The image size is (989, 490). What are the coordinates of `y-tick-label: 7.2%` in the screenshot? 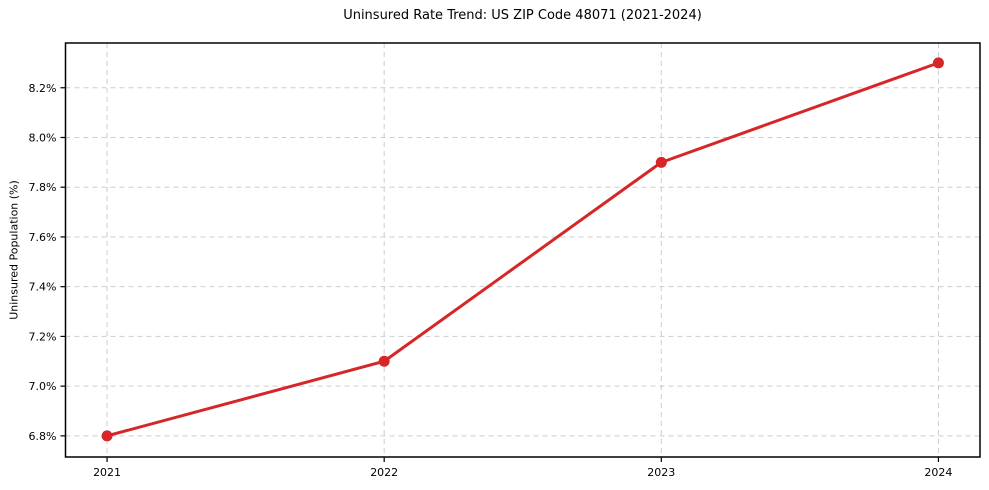 It's located at (43, 336).